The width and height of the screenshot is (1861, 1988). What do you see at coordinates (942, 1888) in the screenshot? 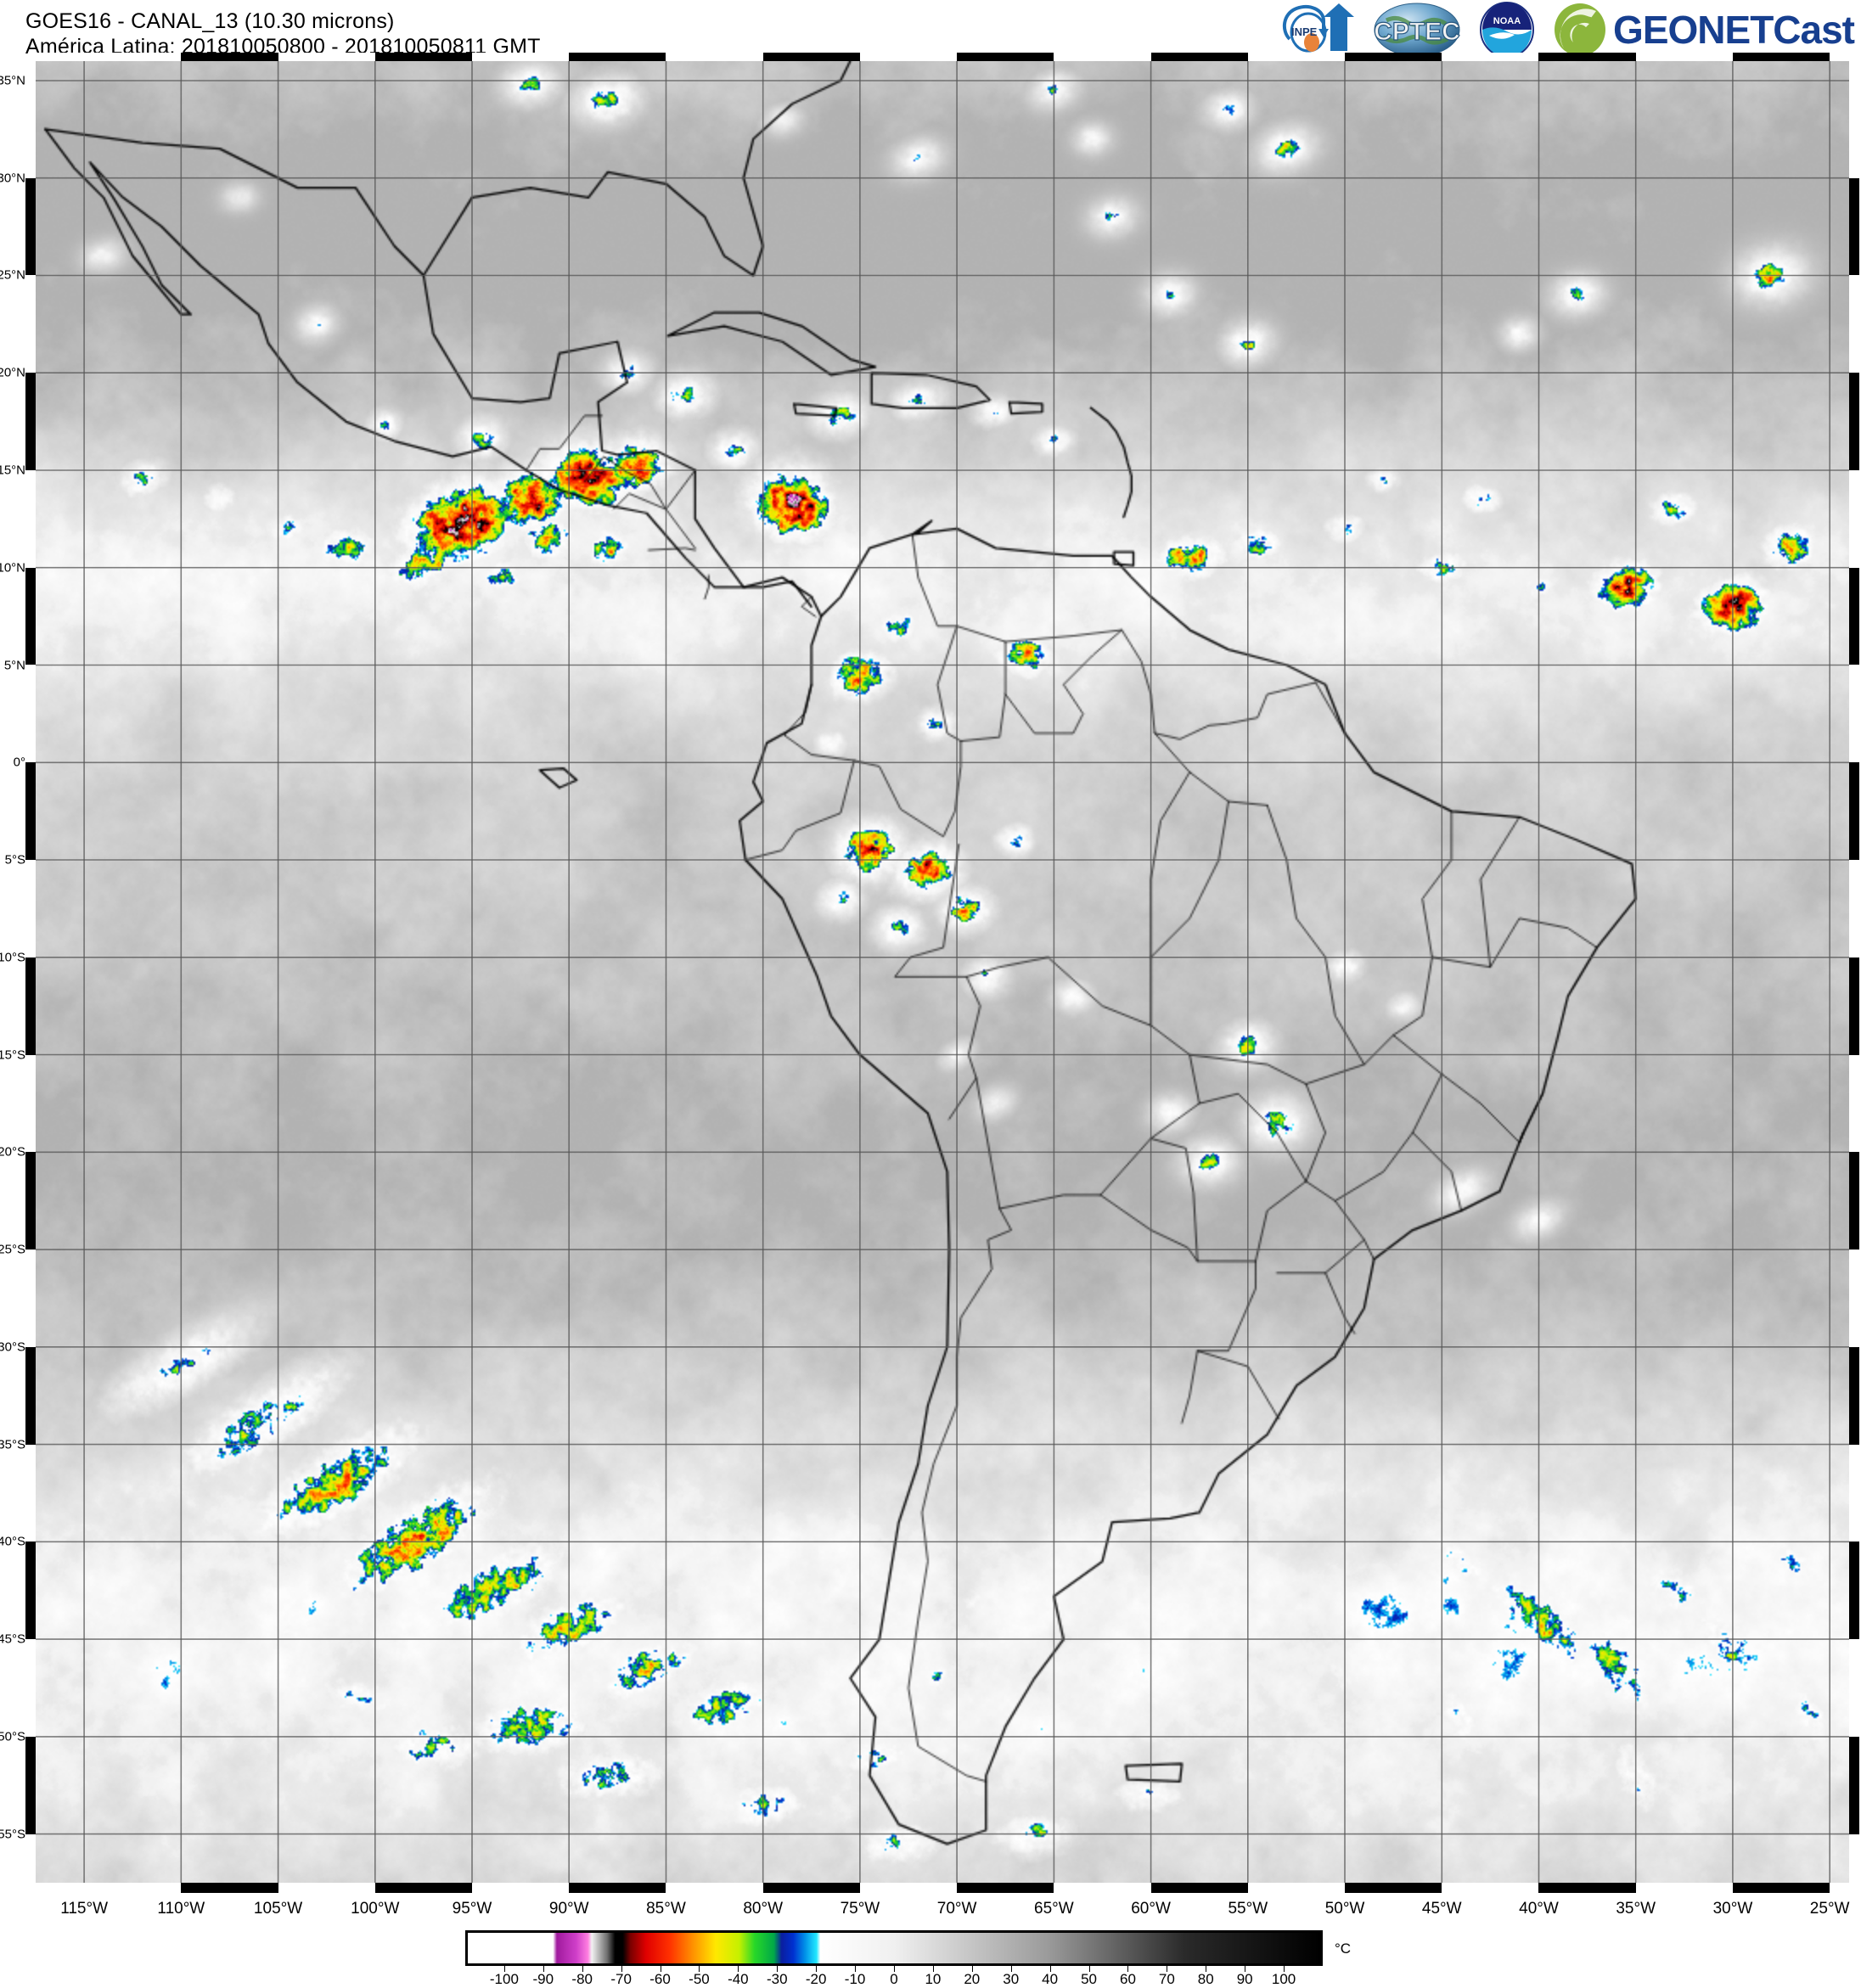
I see `longitude-axis-bottom` at bounding box center [942, 1888].